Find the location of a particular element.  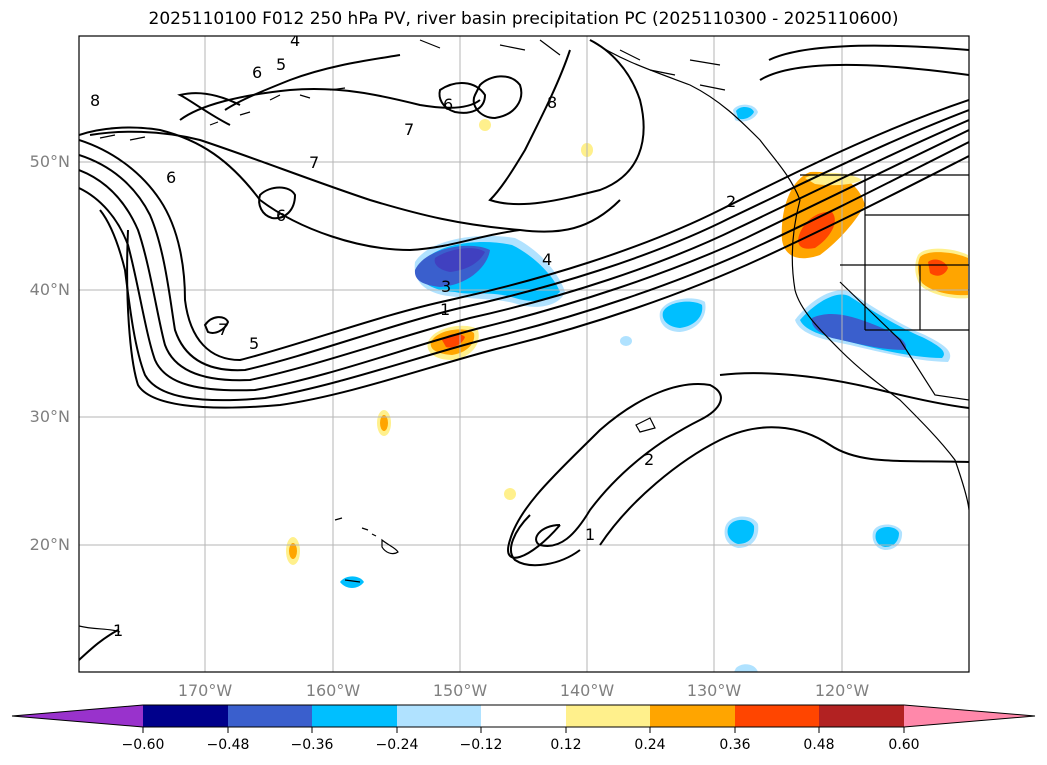

colorbar-tick-label: −0.60 is located at coordinates (143, 745).